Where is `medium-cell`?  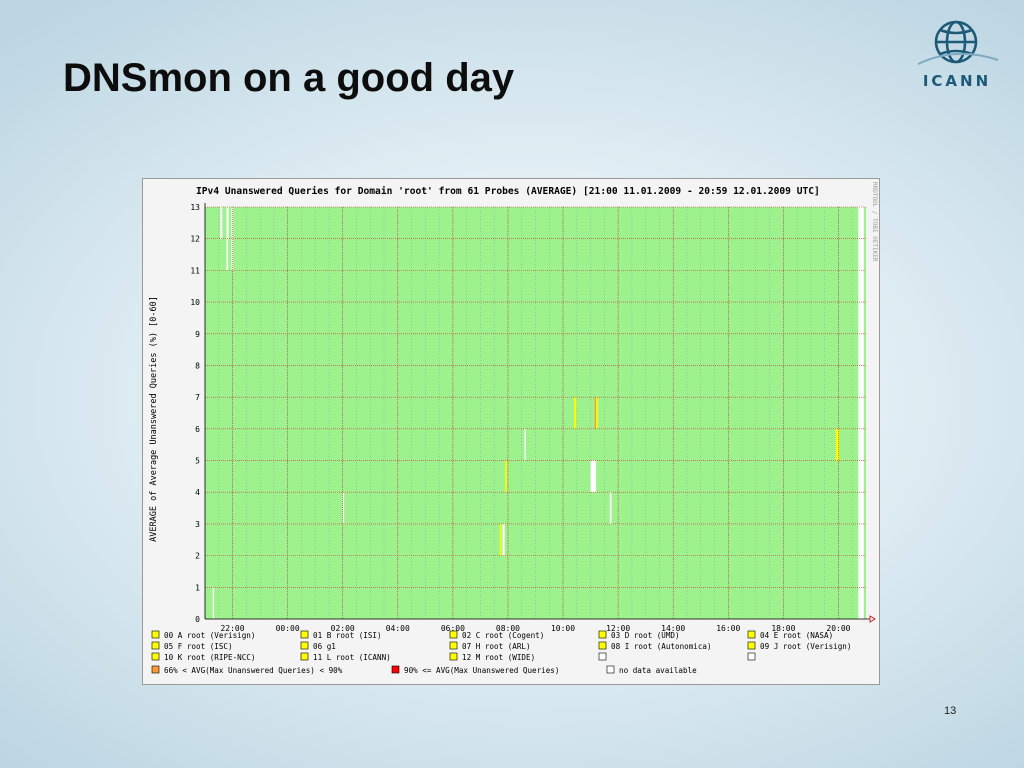
medium-cell is located at coordinates (595, 413).